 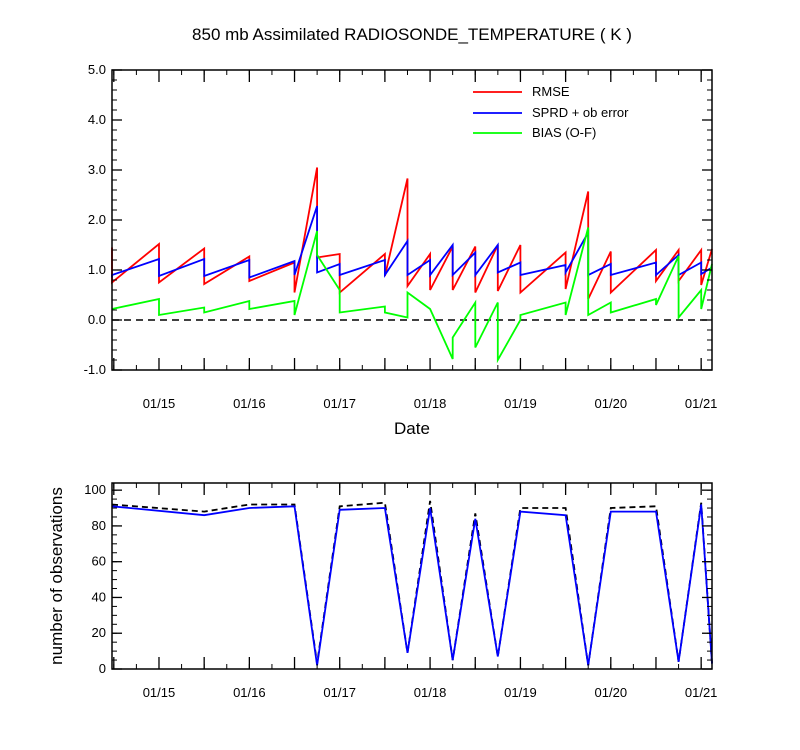 What do you see at coordinates (564, 132) in the screenshot?
I see `legend-label-bias: BIAS (O-F)` at bounding box center [564, 132].